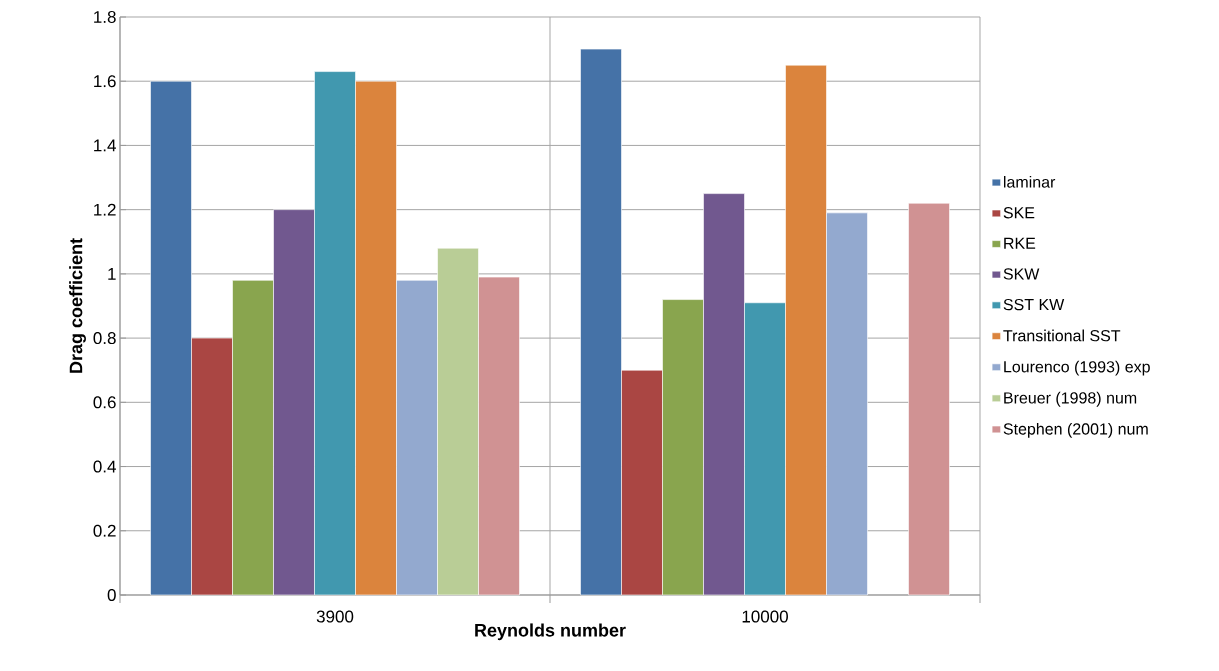 Image resolution: width=1219 pixels, height=671 pixels. Describe the element at coordinates (1075, 430) in the screenshot. I see `legend-label: Stephen (2001) num` at that location.